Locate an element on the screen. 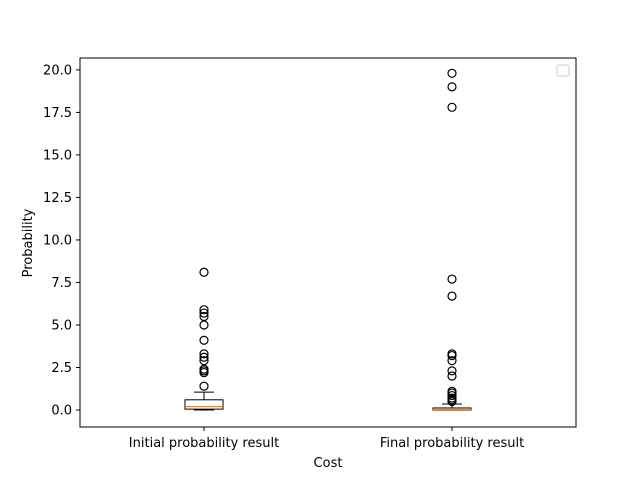 Image resolution: width=640 pixels, height=480 pixels. y-tick-label: 5.0 is located at coordinates (61, 325).